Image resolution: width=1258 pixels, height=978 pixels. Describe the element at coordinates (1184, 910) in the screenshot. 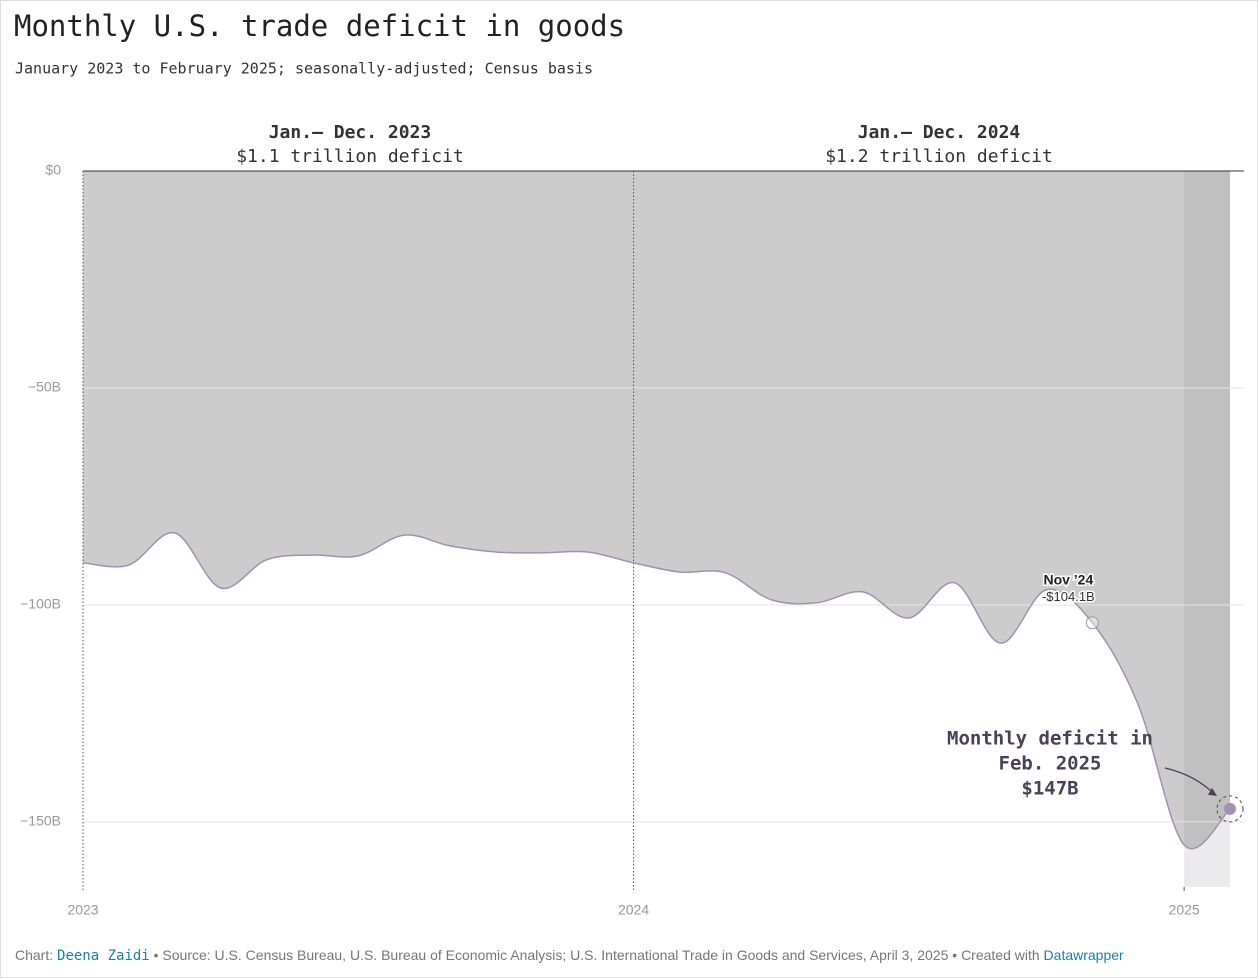

I see `x-tick-label: 2025` at that location.